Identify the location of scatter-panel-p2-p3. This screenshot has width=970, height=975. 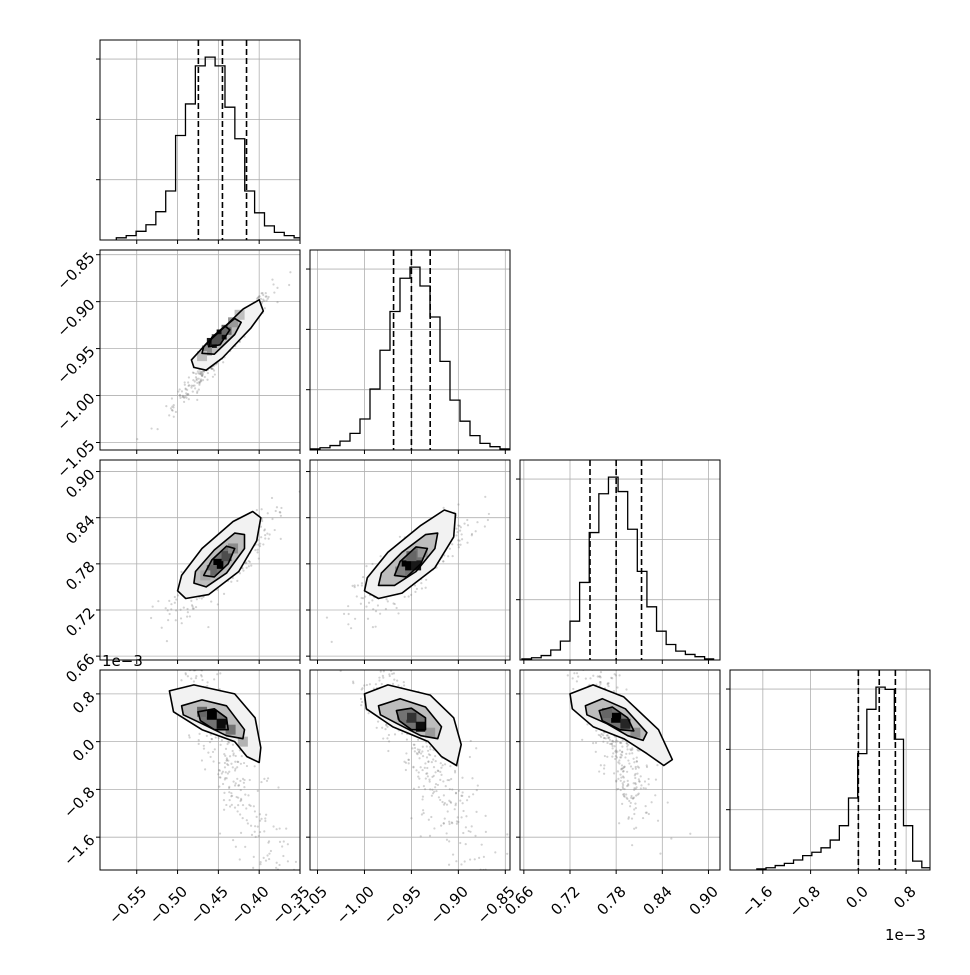
(620, 763).